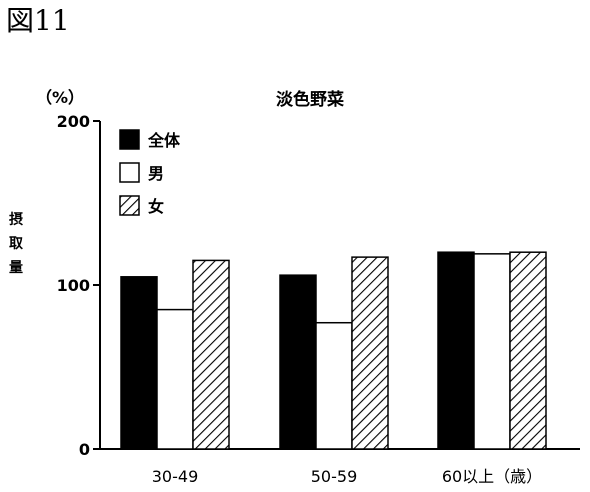 The width and height of the screenshot is (590, 492). Describe the element at coordinates (156, 206) in the screenshot. I see `legend-label: 女` at that location.